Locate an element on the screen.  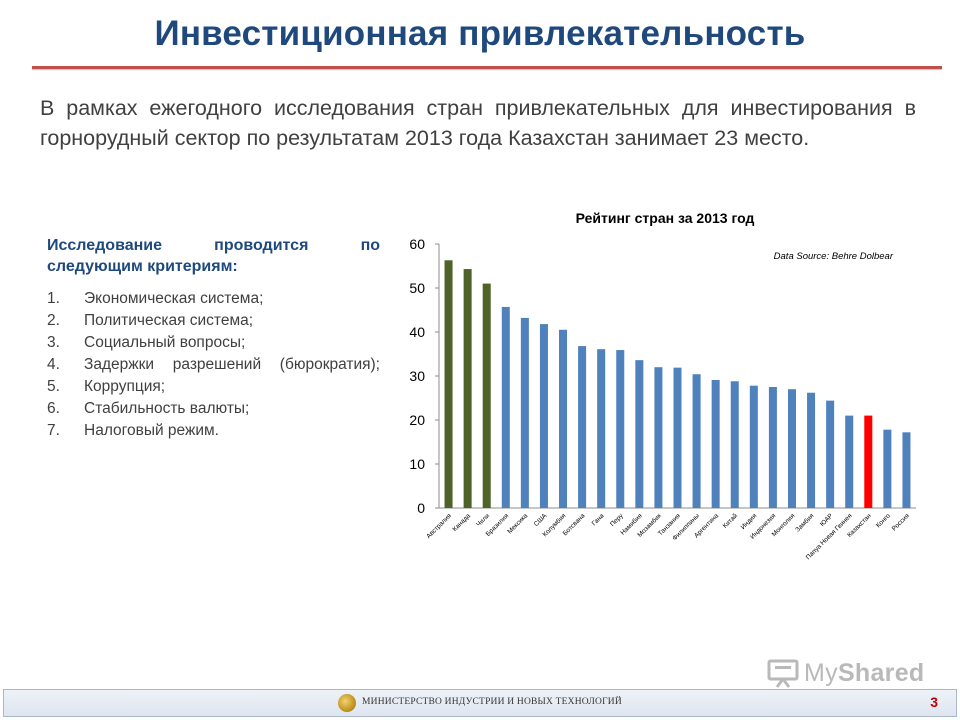
list-number: 1. is located at coordinates (53, 298).